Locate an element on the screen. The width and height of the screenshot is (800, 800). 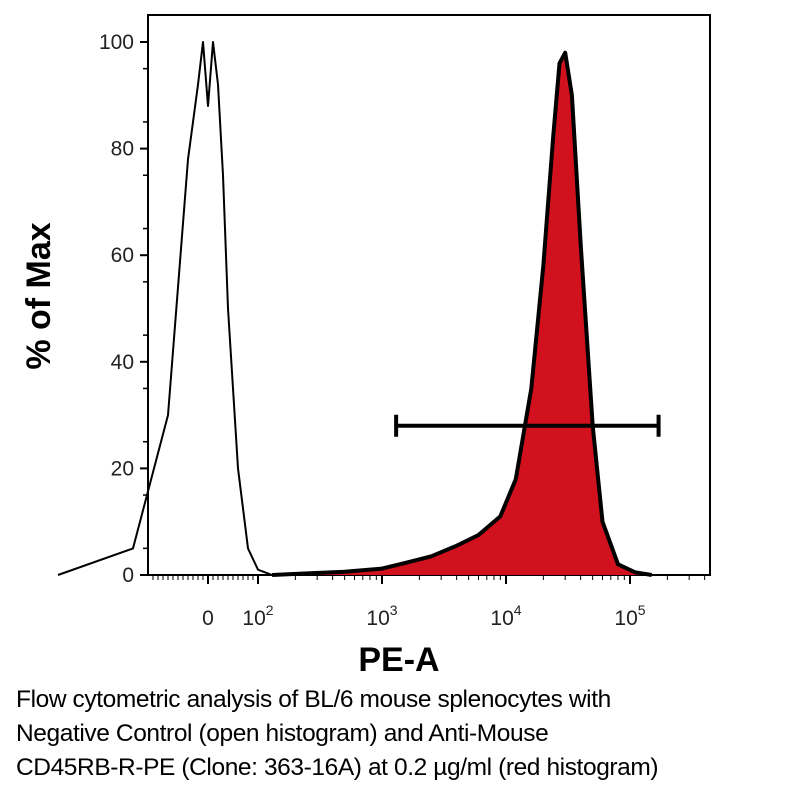
x-tick-label: 0 is located at coordinates (208, 618).